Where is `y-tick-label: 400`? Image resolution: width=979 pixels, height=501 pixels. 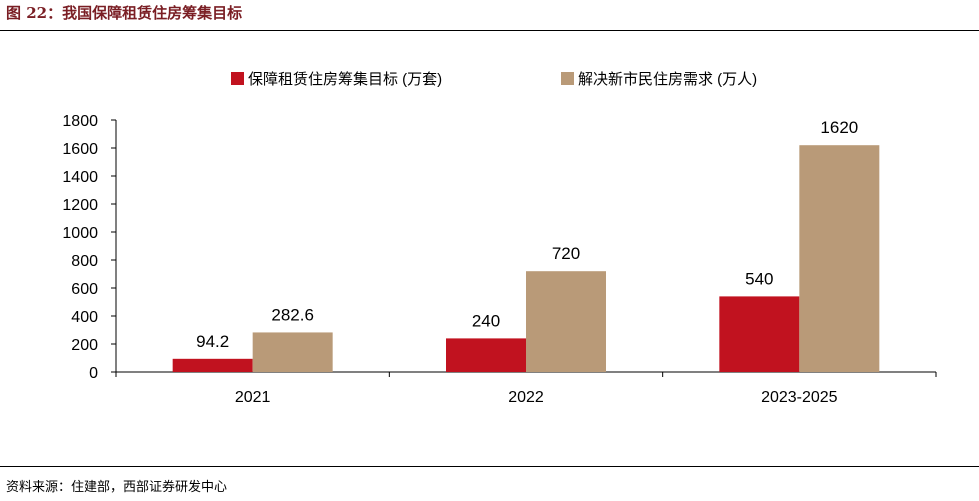 y-tick-label: 400 is located at coordinates (84, 317).